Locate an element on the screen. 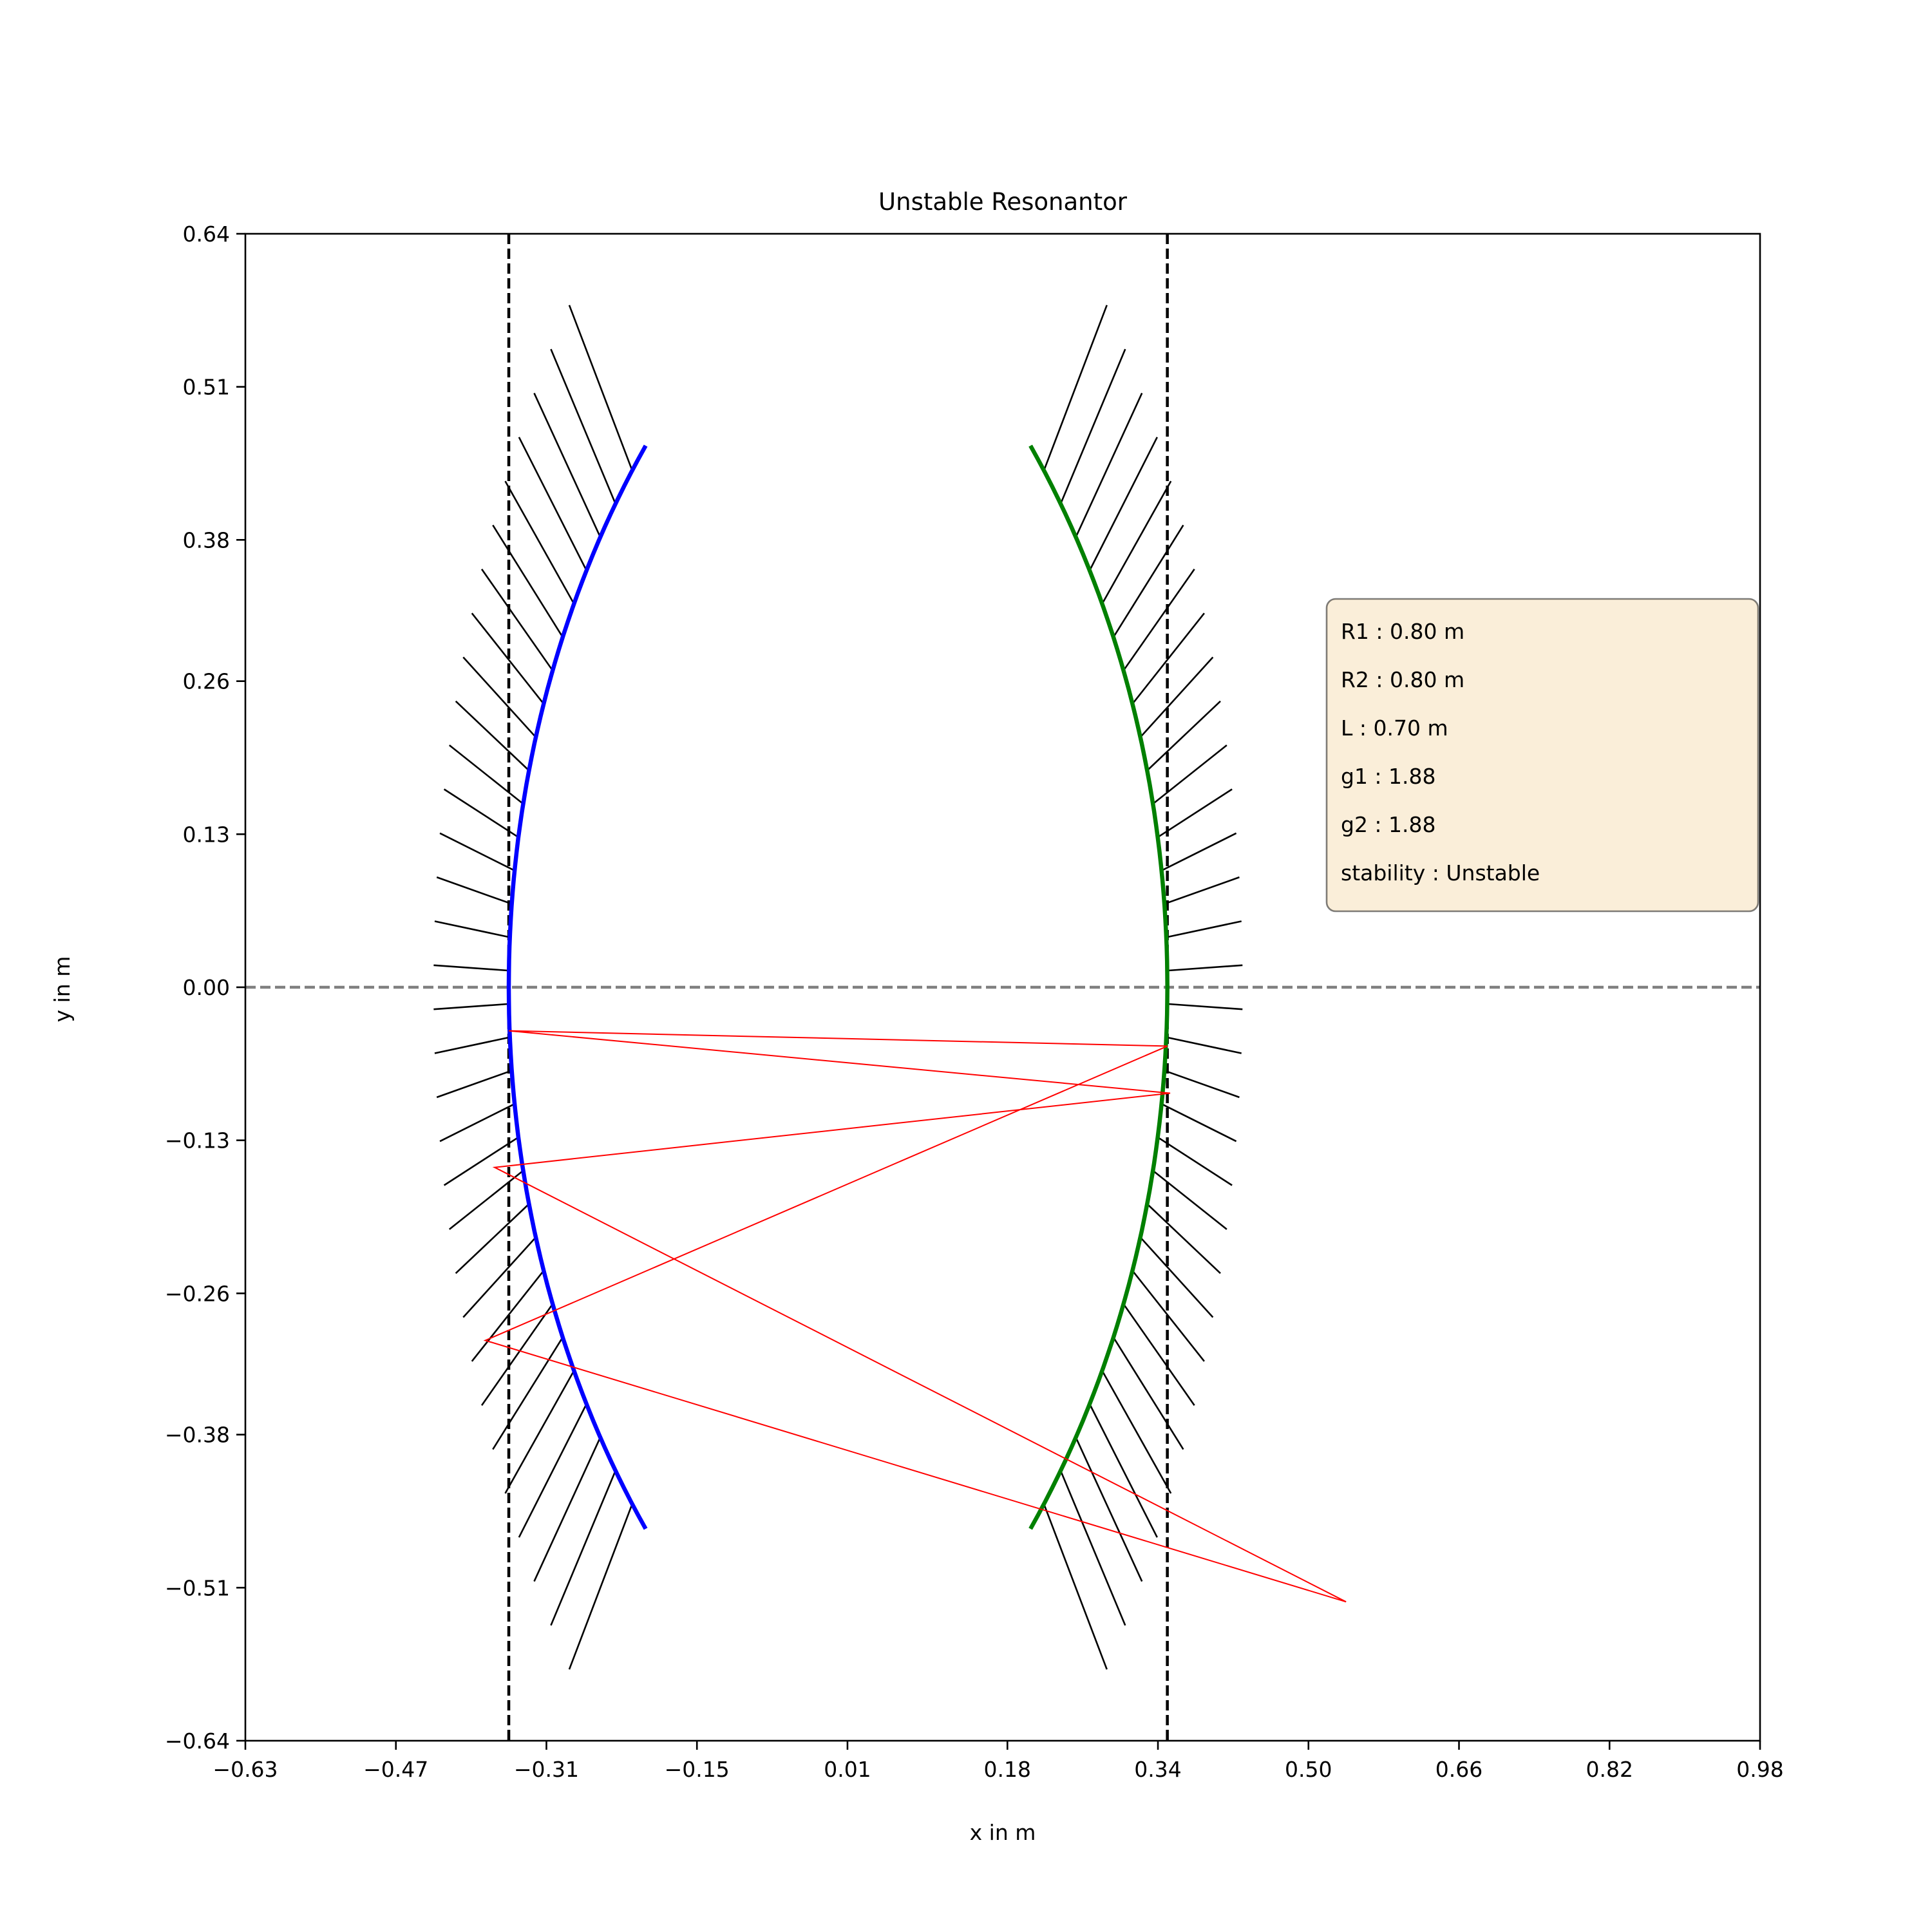  info-box-line: stability : Unstable is located at coordinates (1440, 873).